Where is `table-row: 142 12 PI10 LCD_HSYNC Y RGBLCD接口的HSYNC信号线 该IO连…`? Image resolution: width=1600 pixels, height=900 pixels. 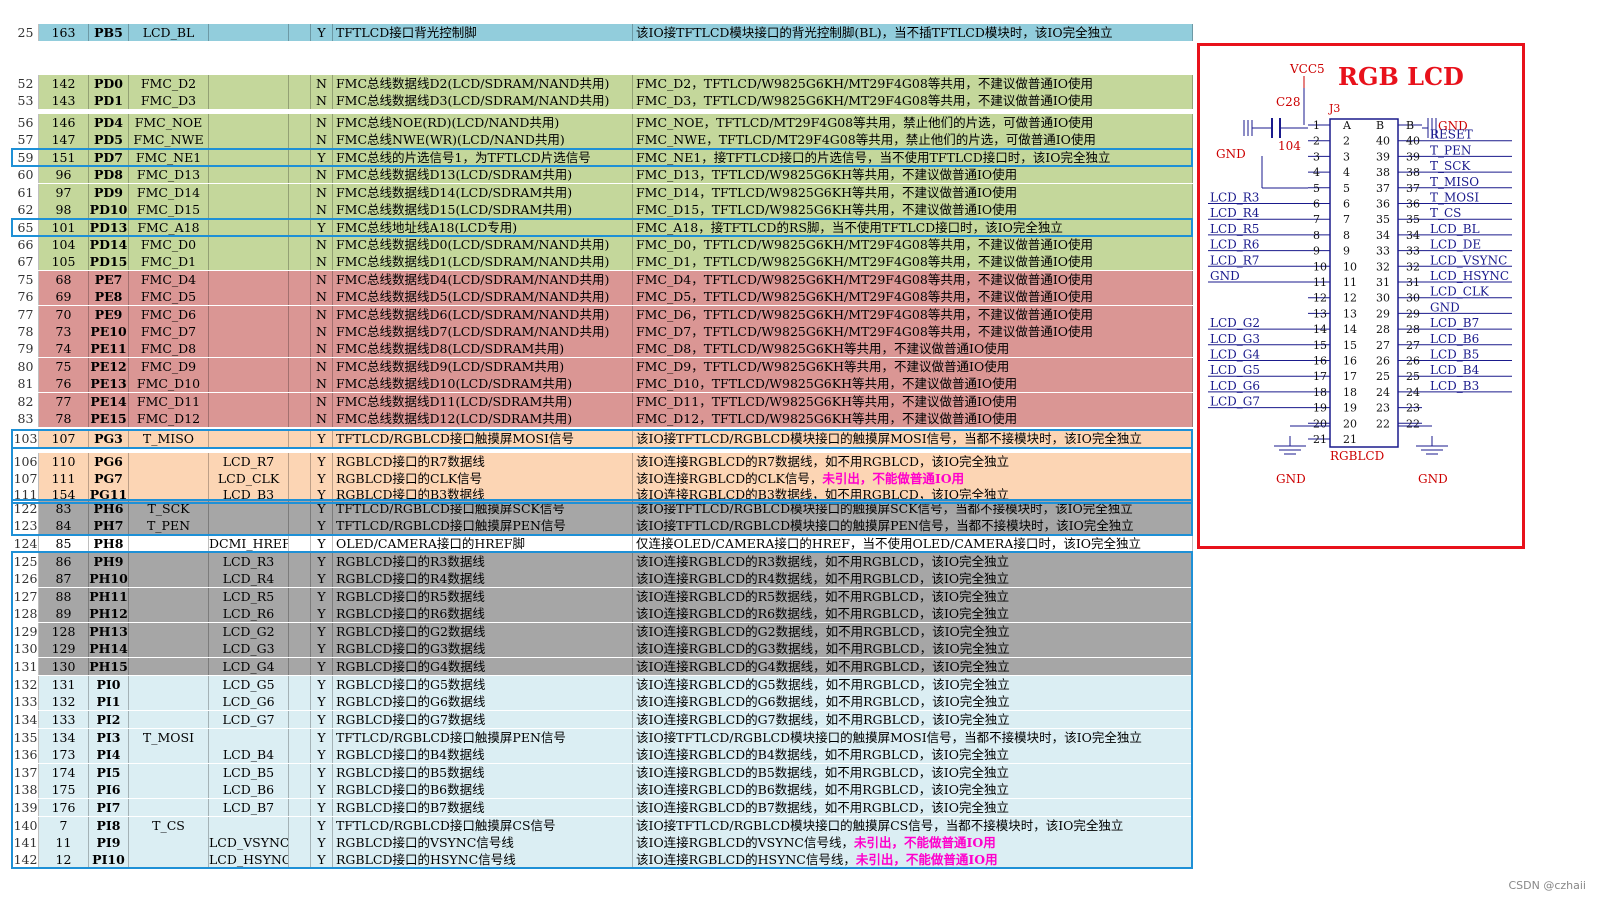
table-row: 142 12 PI10 LCD_HSYNC Y RGBLCD接口的HSYNC信号线 该IO连… is located at coordinates (603, 859).